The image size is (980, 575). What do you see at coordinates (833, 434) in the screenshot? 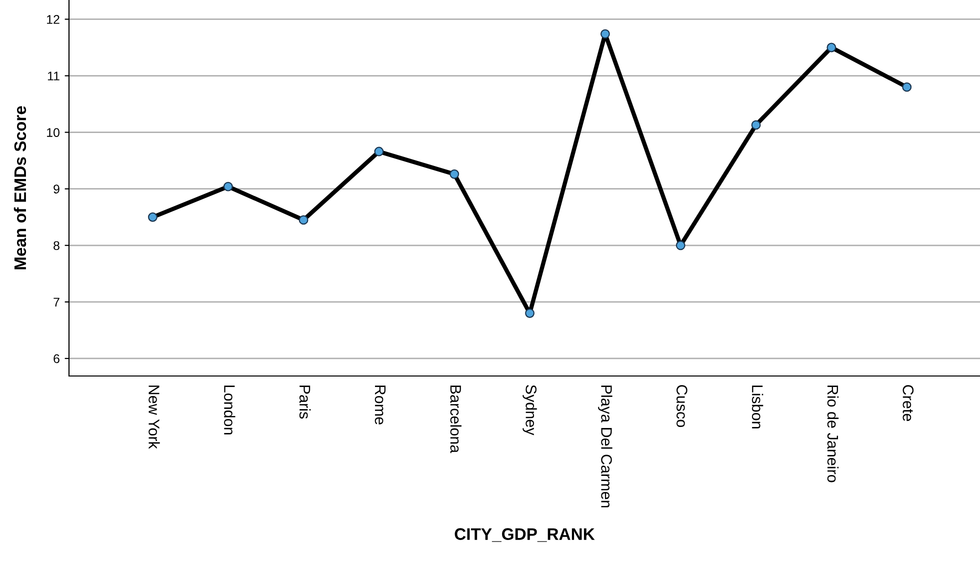
I see `x-tick-label: Rio de Janeiro` at bounding box center [833, 434].